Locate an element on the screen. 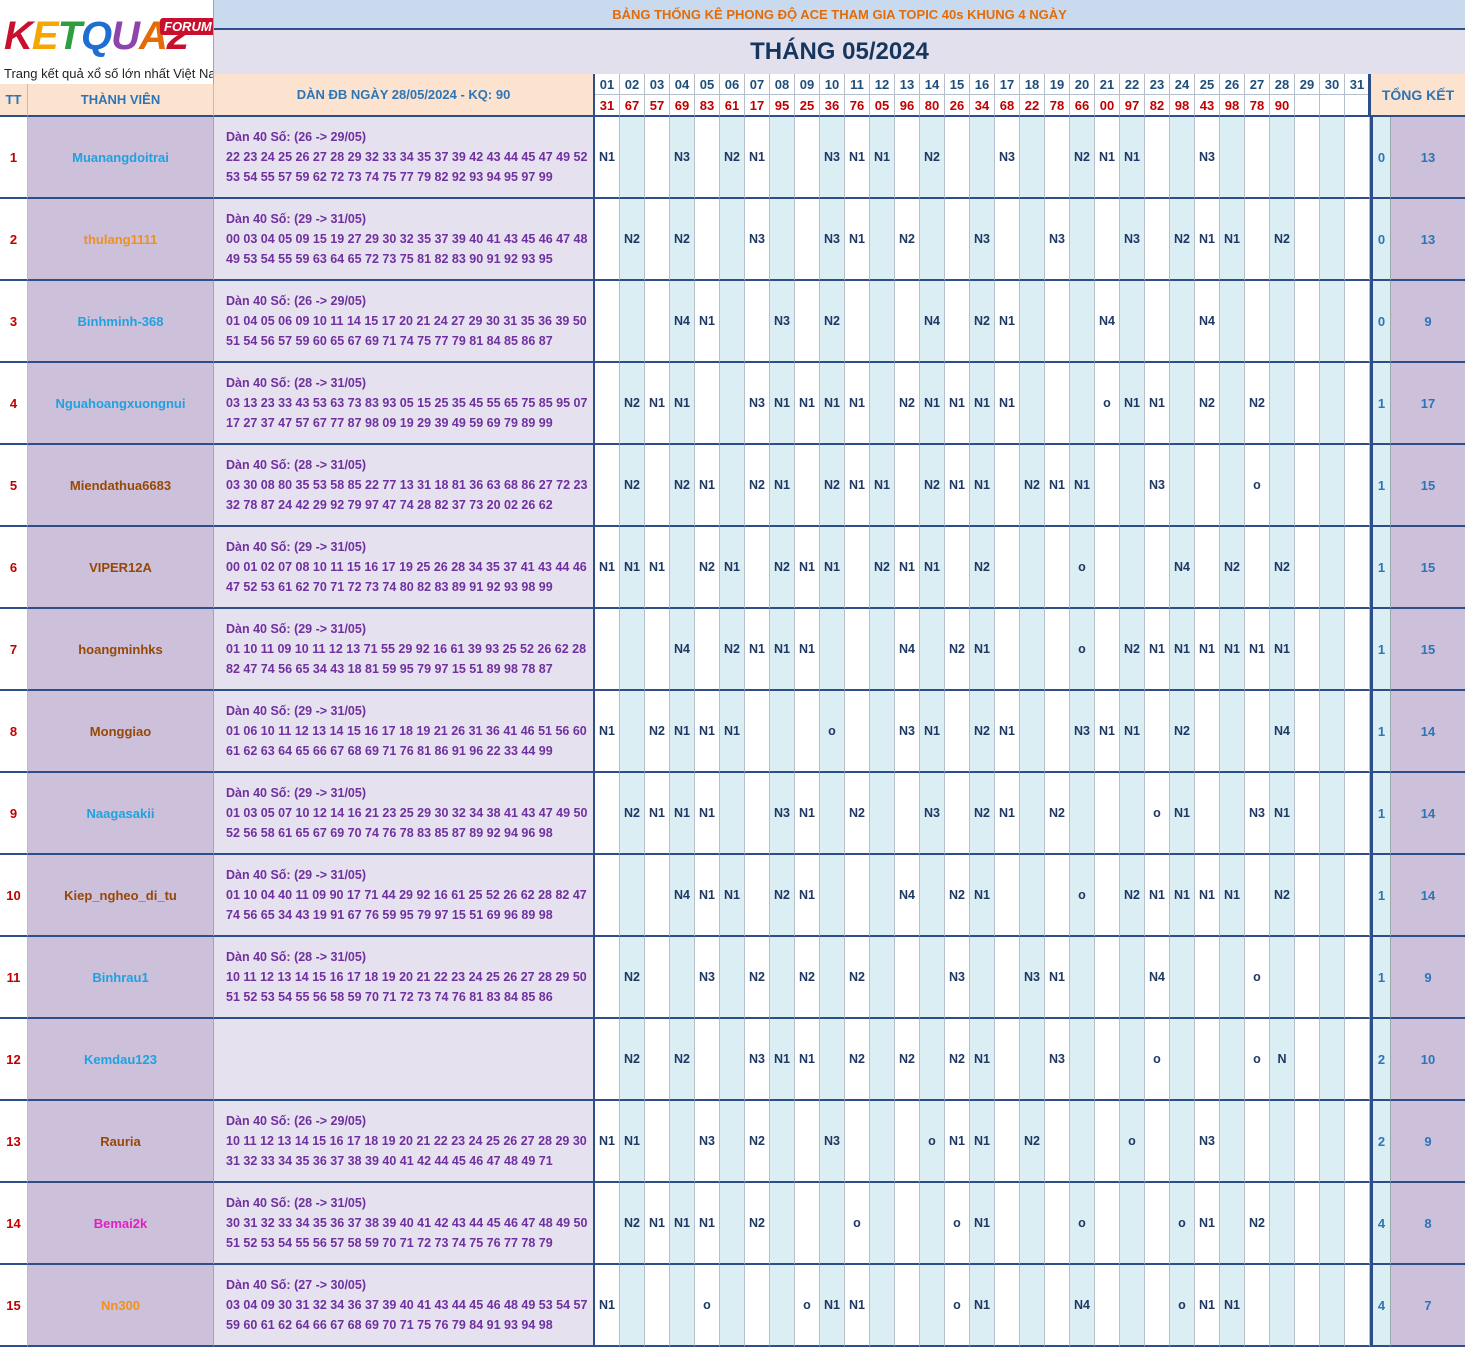  member-name: Bemai2k is located at coordinates (121, 1224).